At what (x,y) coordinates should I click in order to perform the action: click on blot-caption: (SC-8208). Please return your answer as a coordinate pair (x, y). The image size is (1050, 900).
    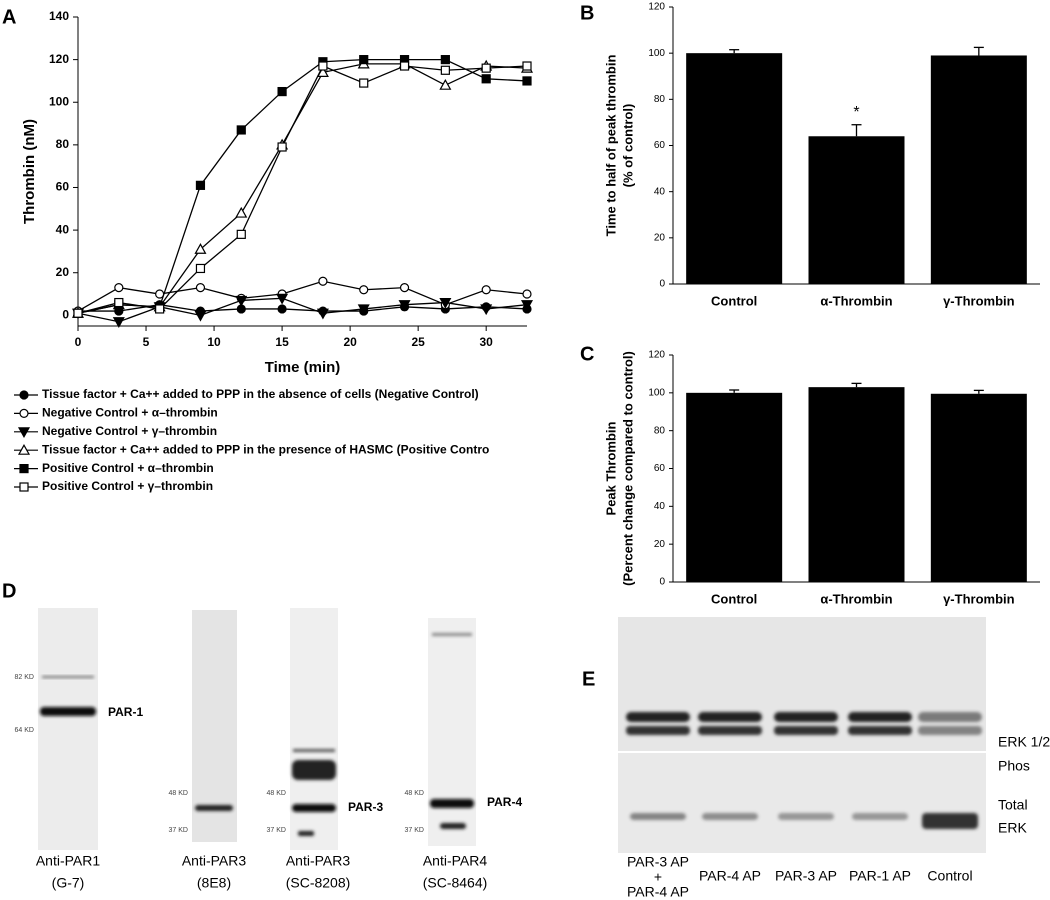
    Looking at the image, I should click on (318, 883).